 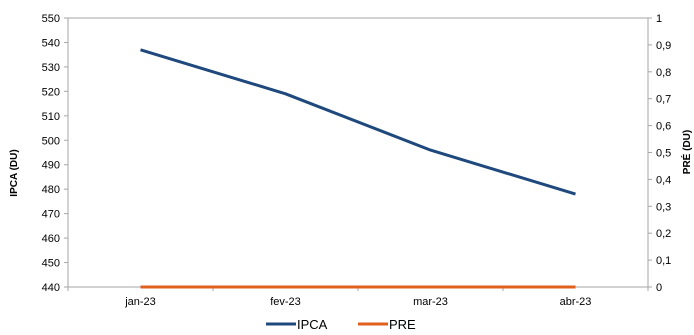 I want to click on x-tick-label: abr-23, so click(x=576, y=302).